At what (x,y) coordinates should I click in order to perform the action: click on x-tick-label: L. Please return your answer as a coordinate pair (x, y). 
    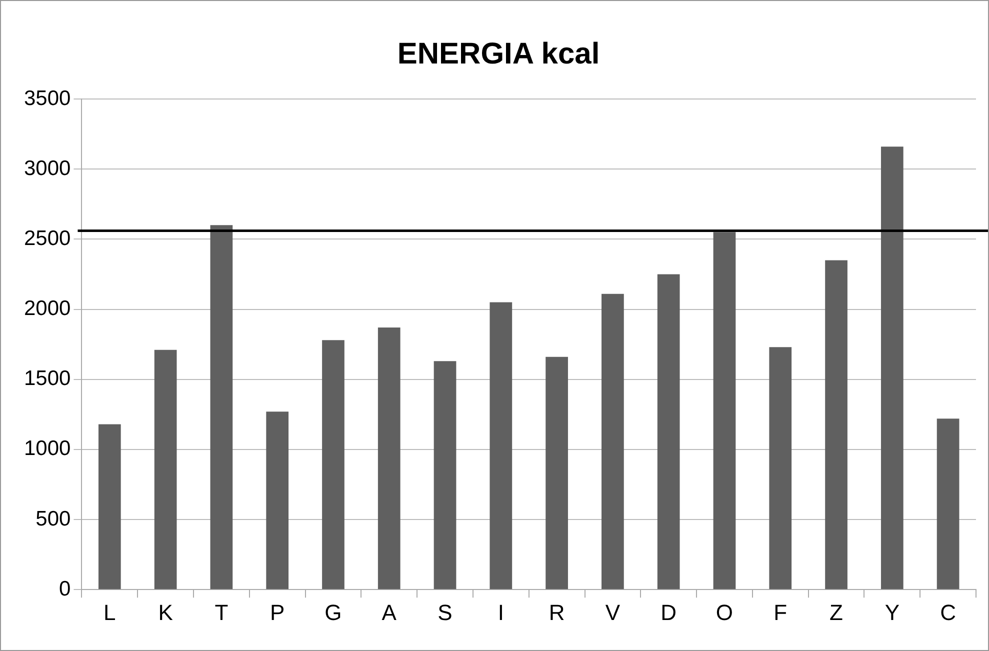
    Looking at the image, I should click on (110, 612).